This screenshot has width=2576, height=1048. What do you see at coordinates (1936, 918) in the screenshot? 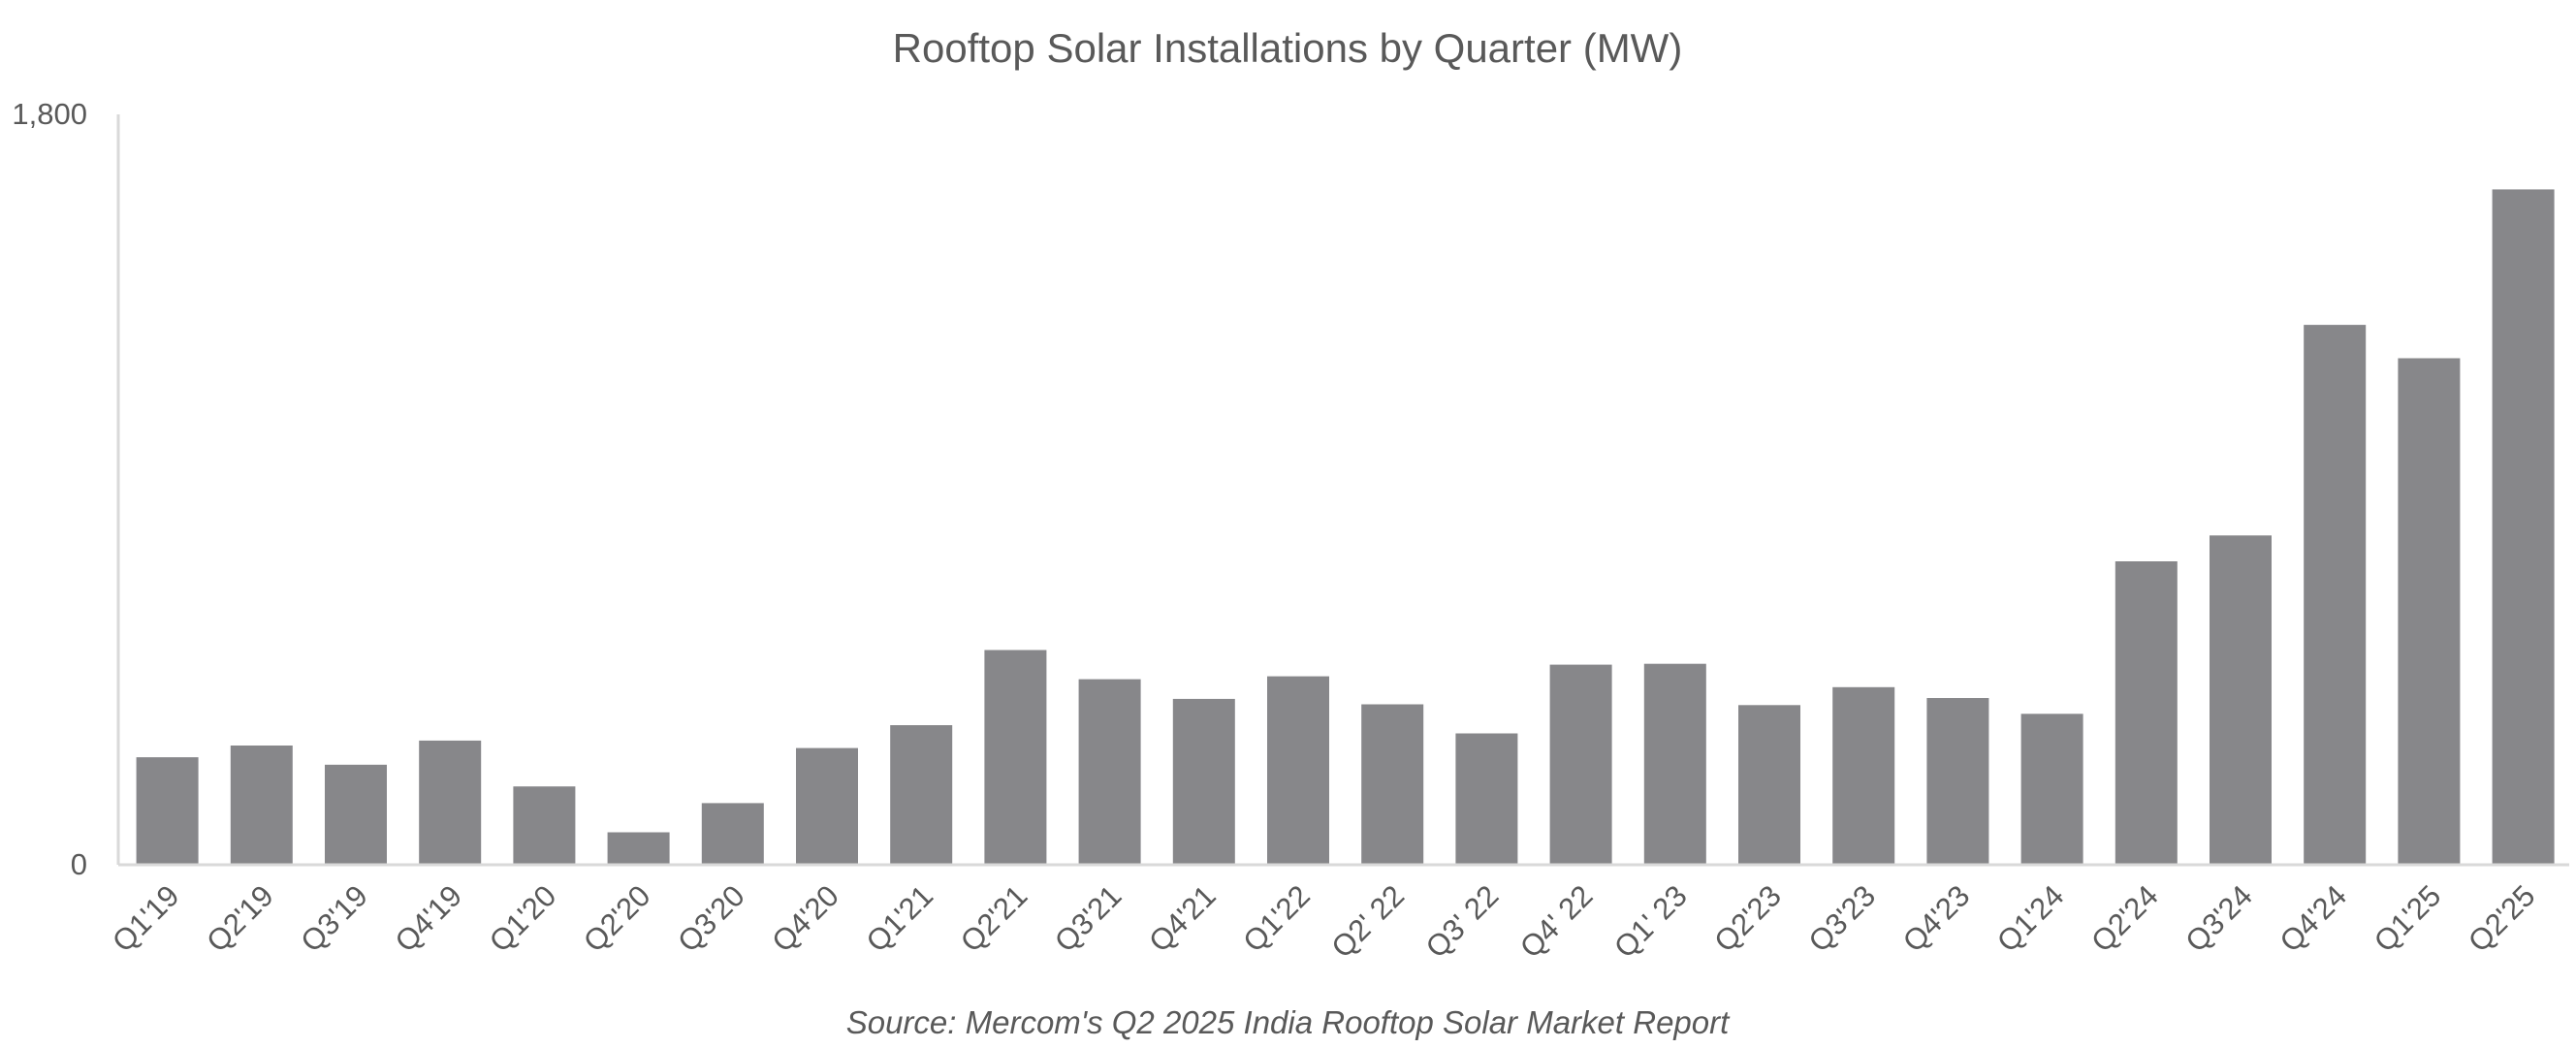
I see `x-tick-label: Q4'23` at bounding box center [1936, 918].